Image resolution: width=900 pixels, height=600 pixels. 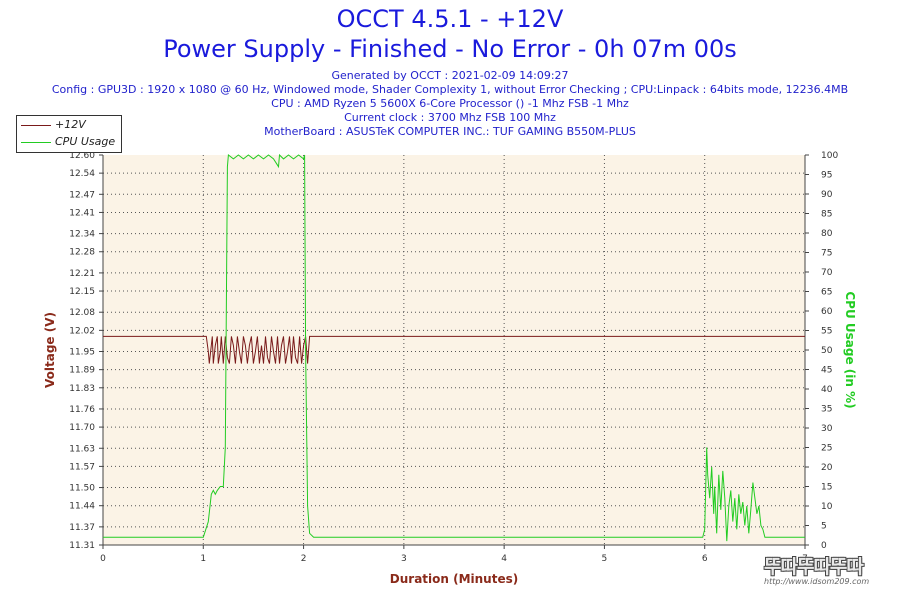 I want to click on legend-label-12v: +12V, so click(x=70, y=124).